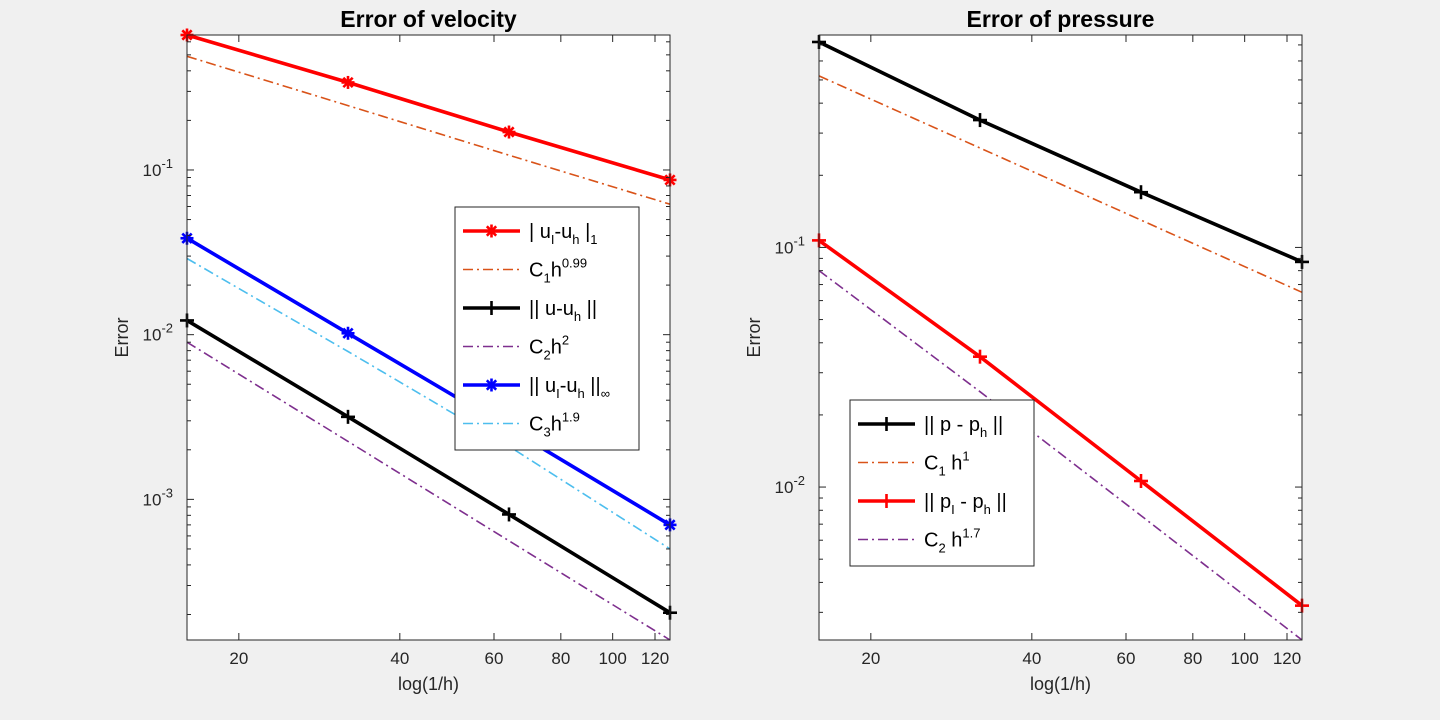  Describe the element at coordinates (554, 425) in the screenshot. I see `legend-label-c-3h-1-9: C3h1.9` at that location.